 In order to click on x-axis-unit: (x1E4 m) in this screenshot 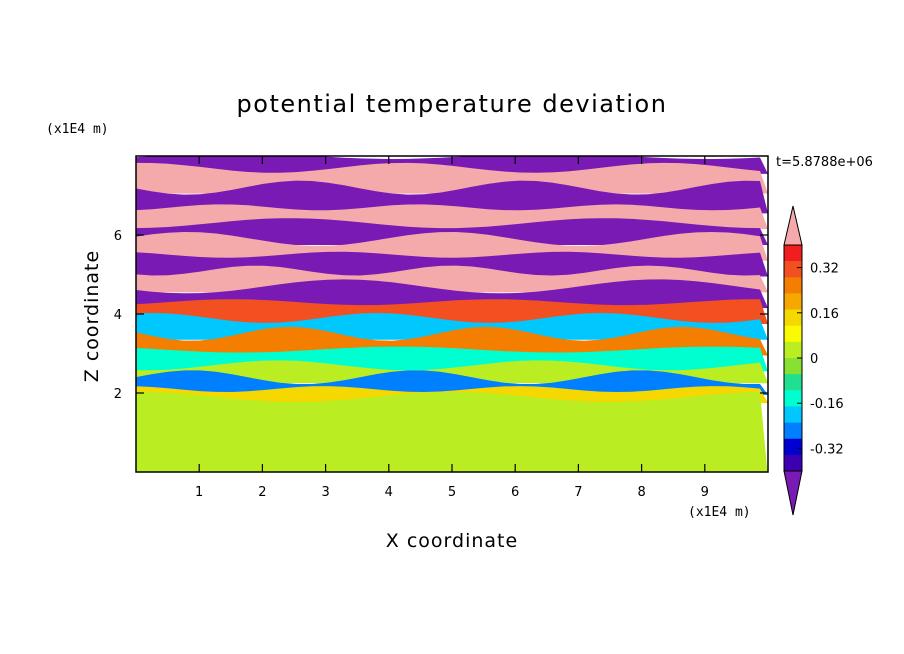, I will do `click(719, 512)`.